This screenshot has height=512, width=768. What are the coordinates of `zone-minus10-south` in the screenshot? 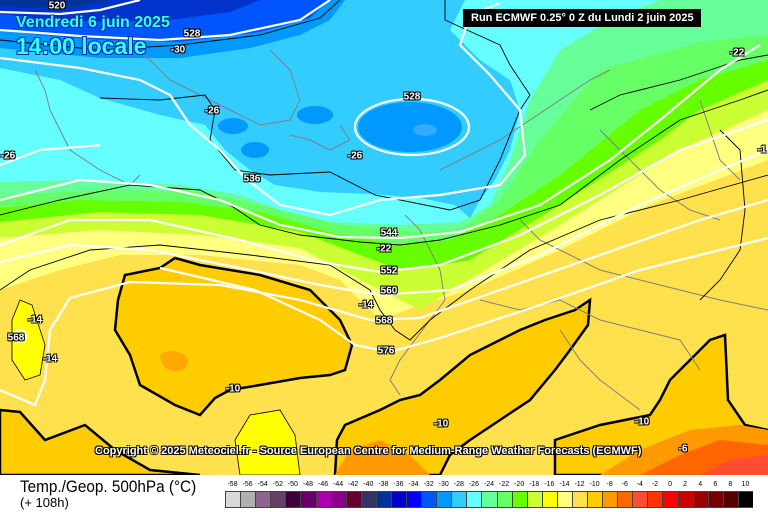 It's located at (462, 386).